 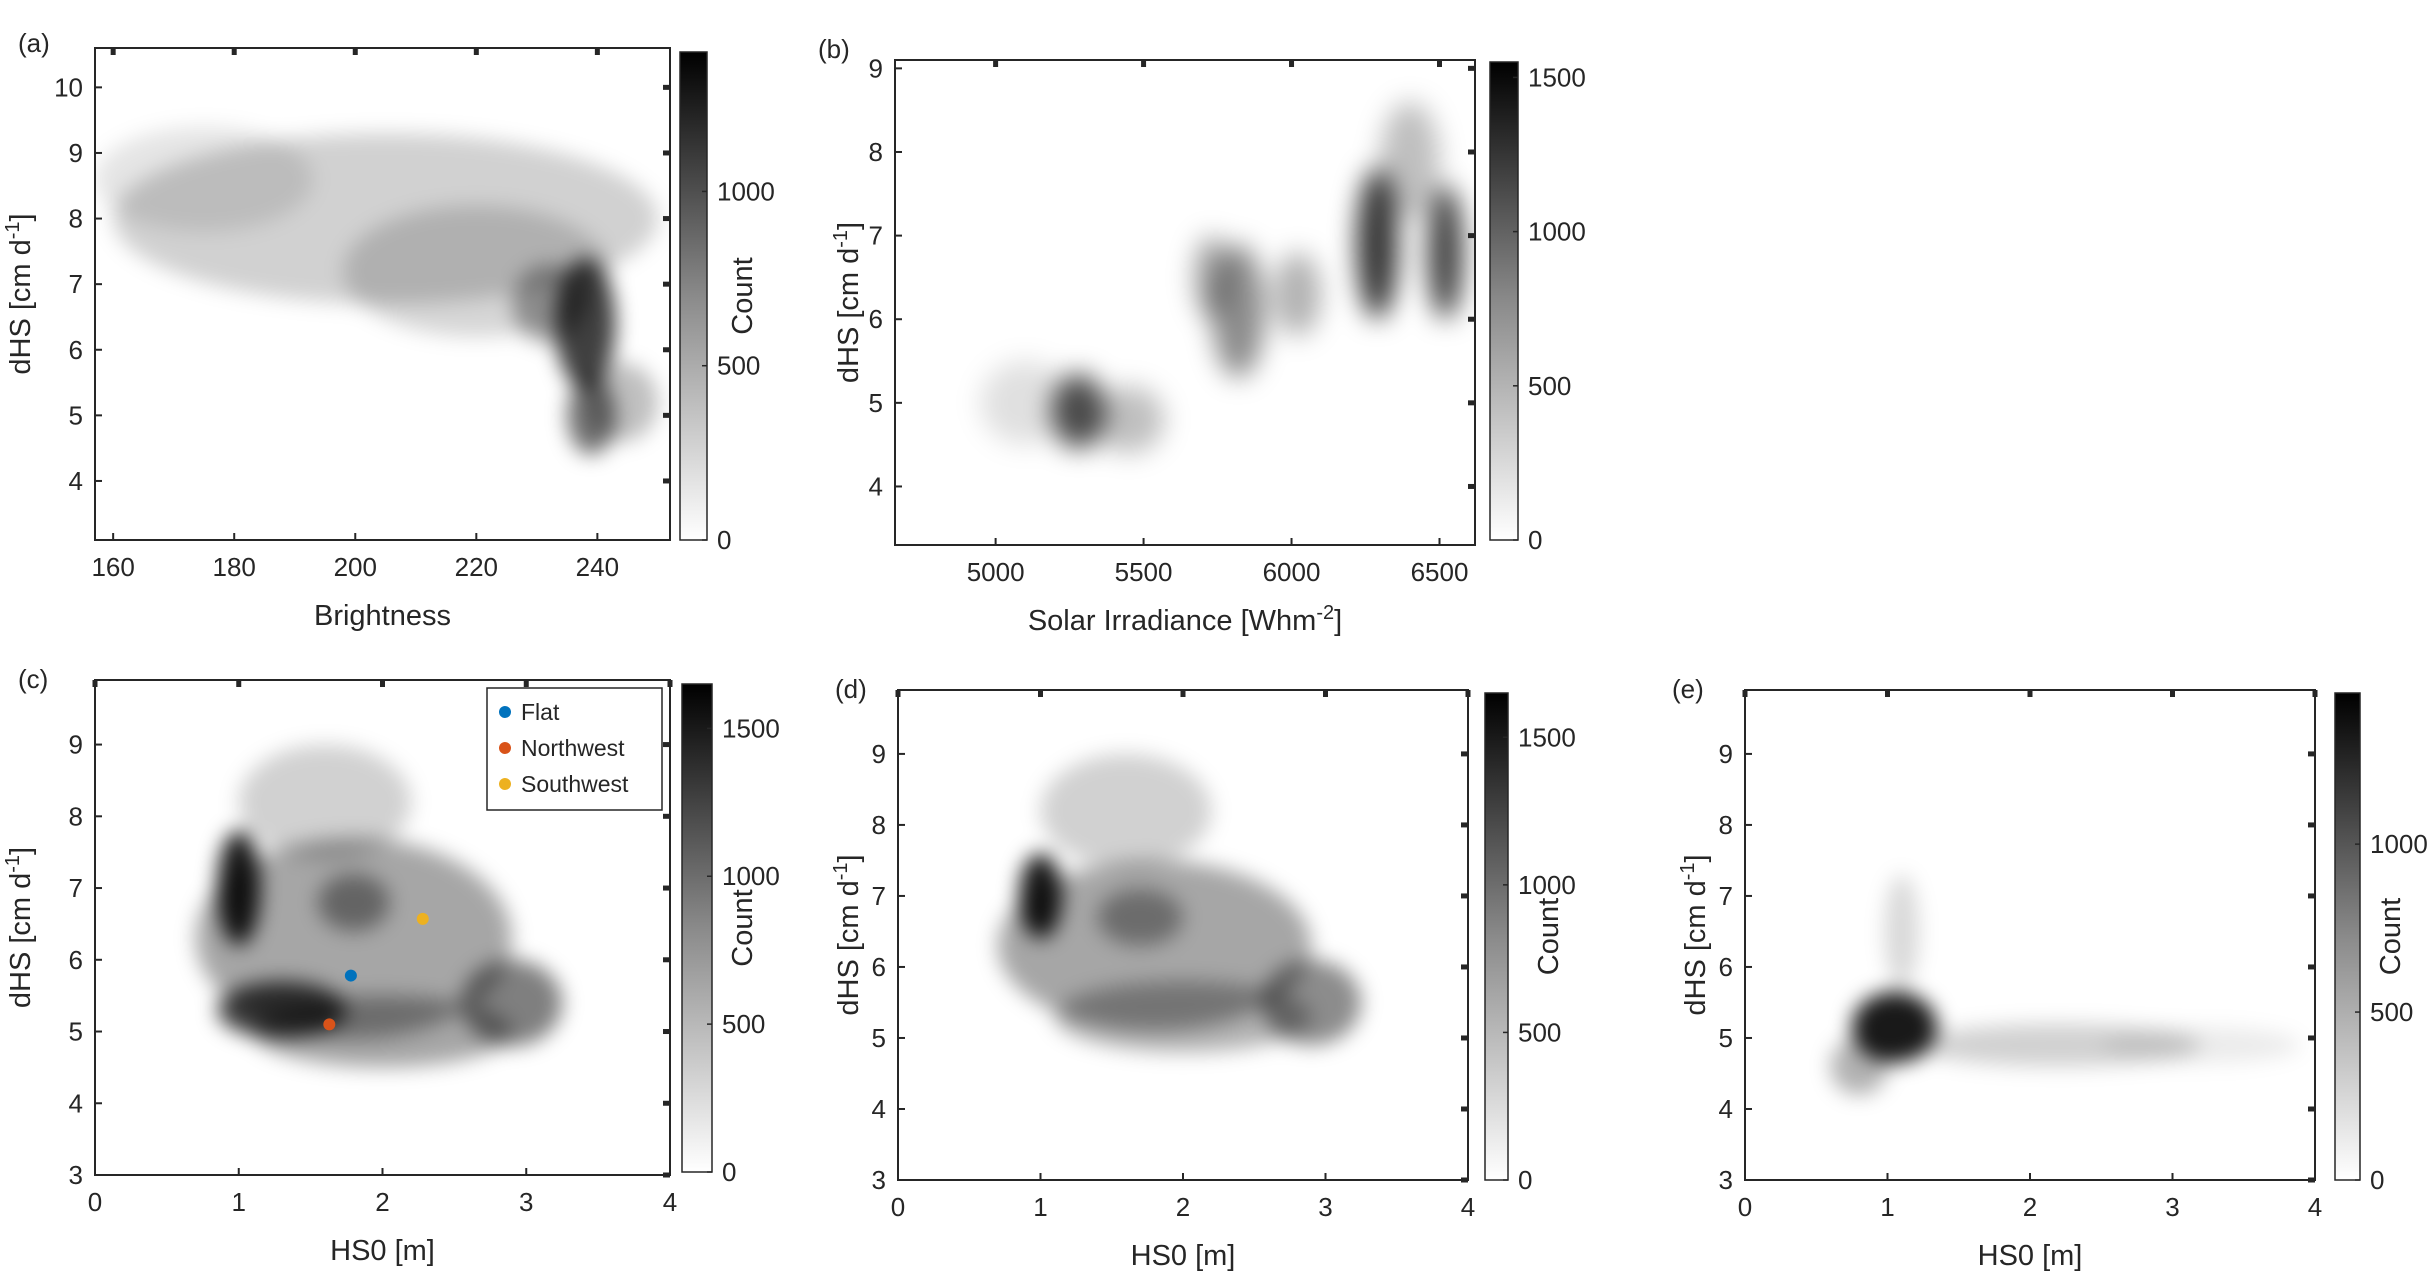 I want to click on legend-entry-northwest: Northwest, so click(x=573, y=748).